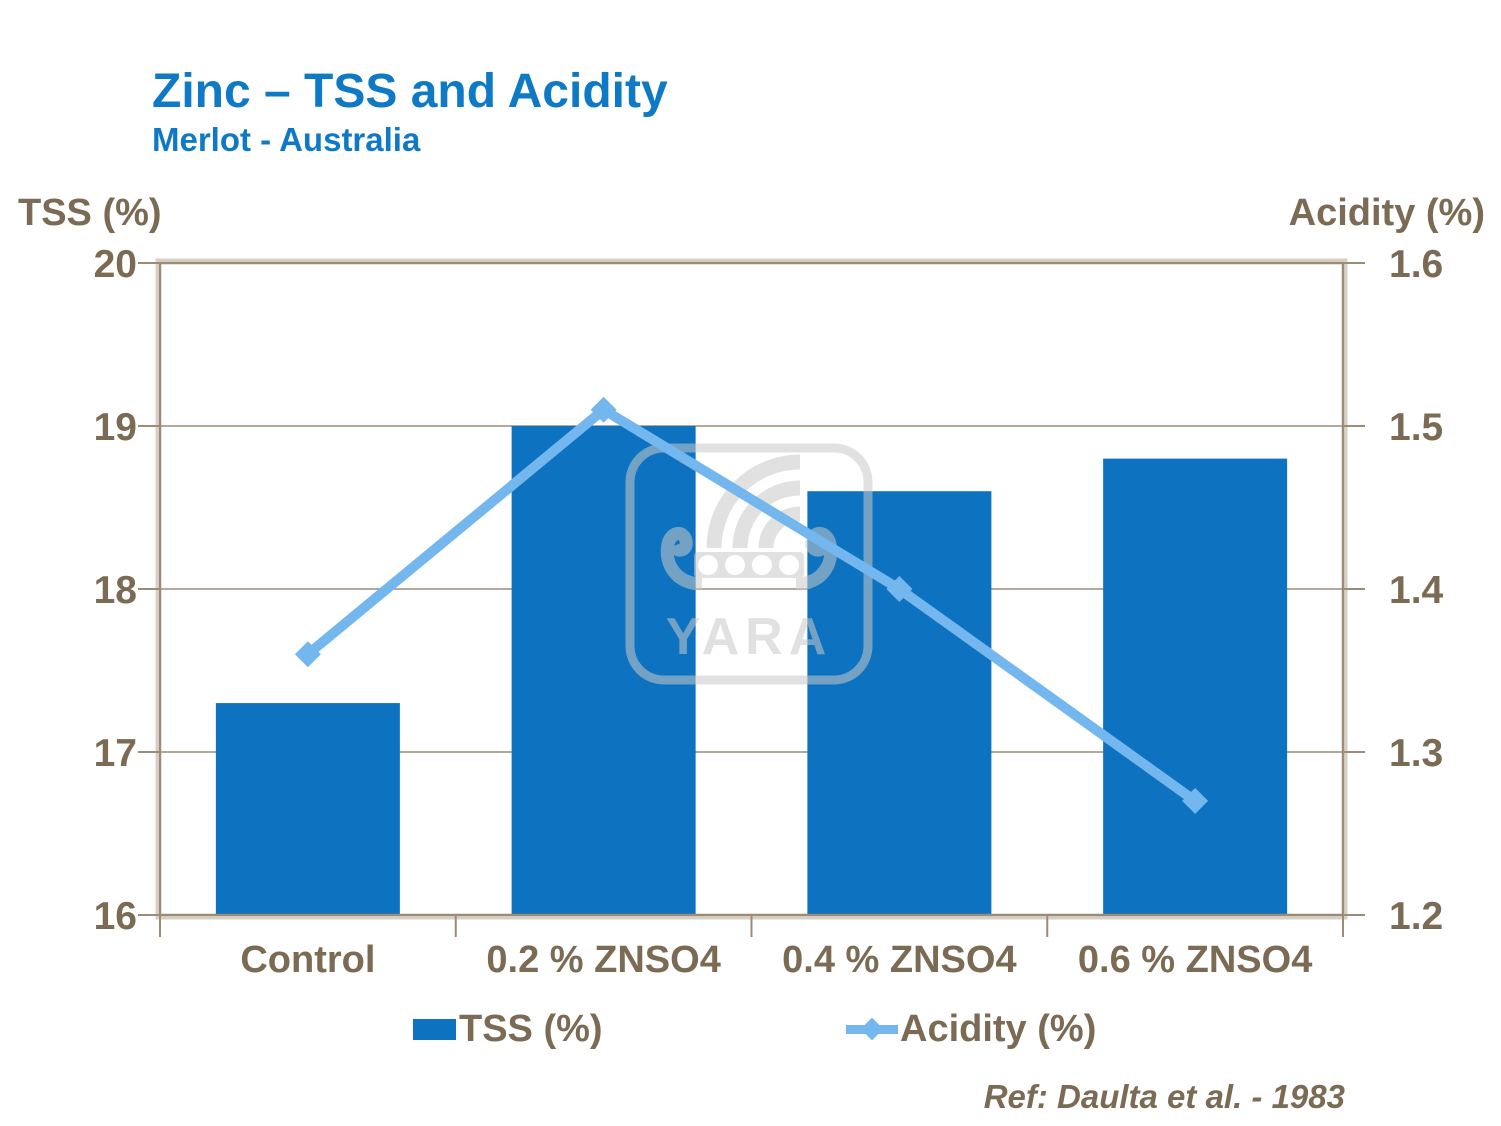 The width and height of the screenshot is (1501, 1126). What do you see at coordinates (1416, 753) in the screenshot?
I see `right-tick-label: 1.3` at bounding box center [1416, 753].